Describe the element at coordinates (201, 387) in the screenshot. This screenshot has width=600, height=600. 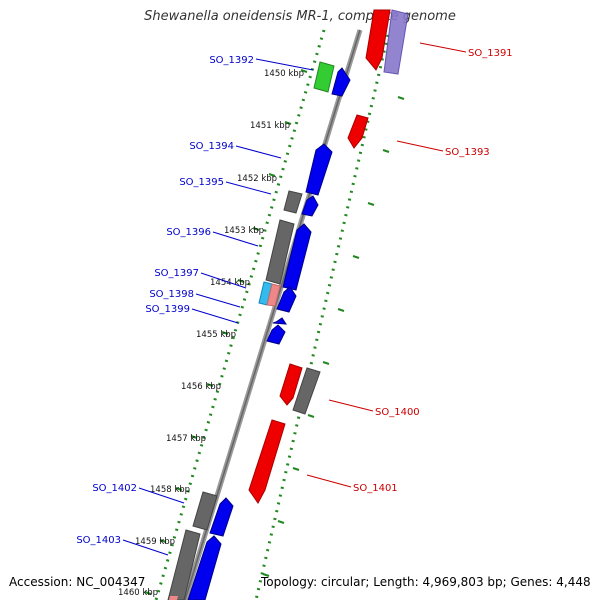
I see `kbp-label: 1456 kbp` at that location.